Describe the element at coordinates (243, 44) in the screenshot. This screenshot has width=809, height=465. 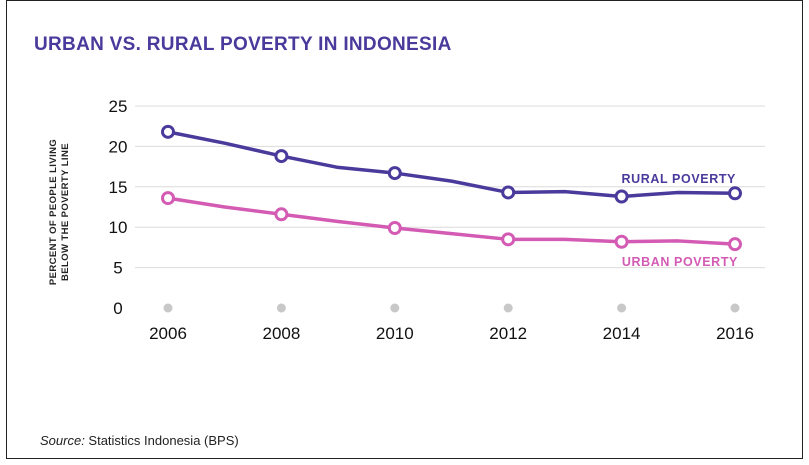
I see `chart-title: URBAN VS. RURAL POVERTY IN INDONESIA` at that location.